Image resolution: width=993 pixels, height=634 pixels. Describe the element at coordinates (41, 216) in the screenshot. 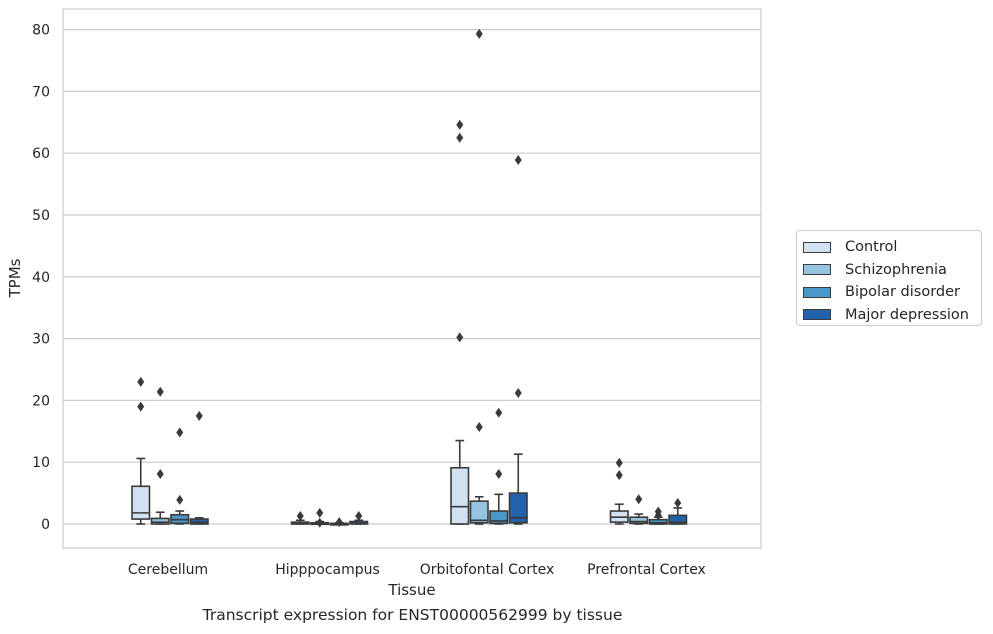

I see `y-tick-label: 50` at that location.